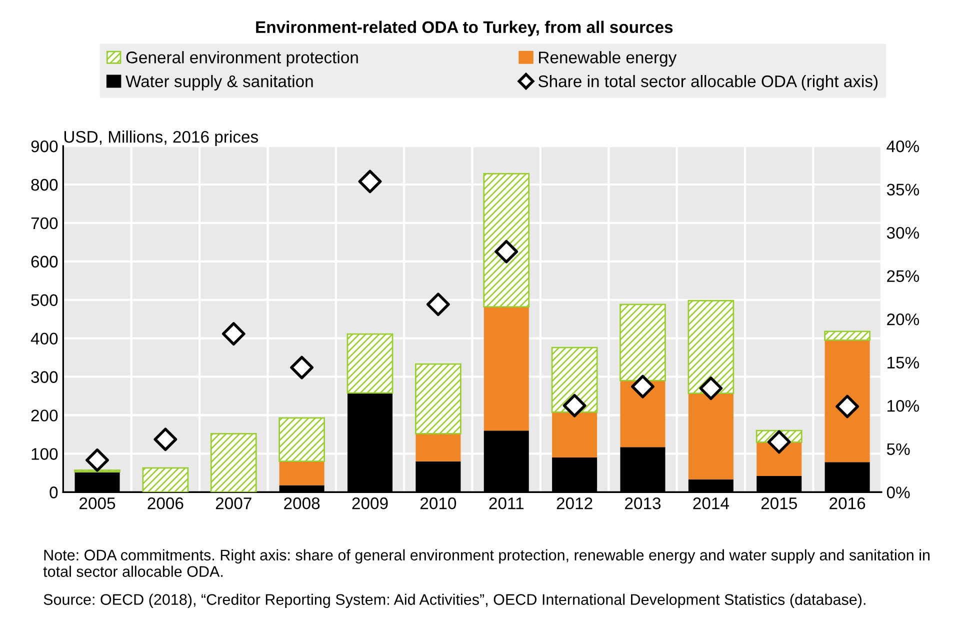  I want to click on y-tick-label: 900, so click(44, 146).